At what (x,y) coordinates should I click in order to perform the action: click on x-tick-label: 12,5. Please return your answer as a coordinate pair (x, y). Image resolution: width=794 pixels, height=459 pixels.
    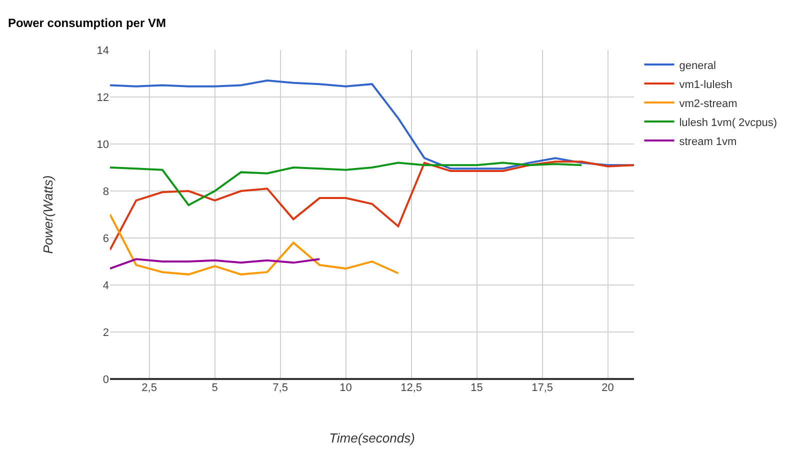
    Looking at the image, I should click on (411, 388).